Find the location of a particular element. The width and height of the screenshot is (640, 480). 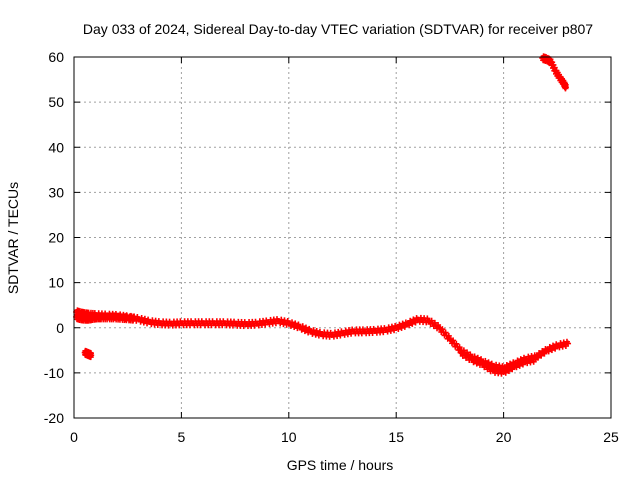

x-tick-label: 5 is located at coordinates (182, 437).